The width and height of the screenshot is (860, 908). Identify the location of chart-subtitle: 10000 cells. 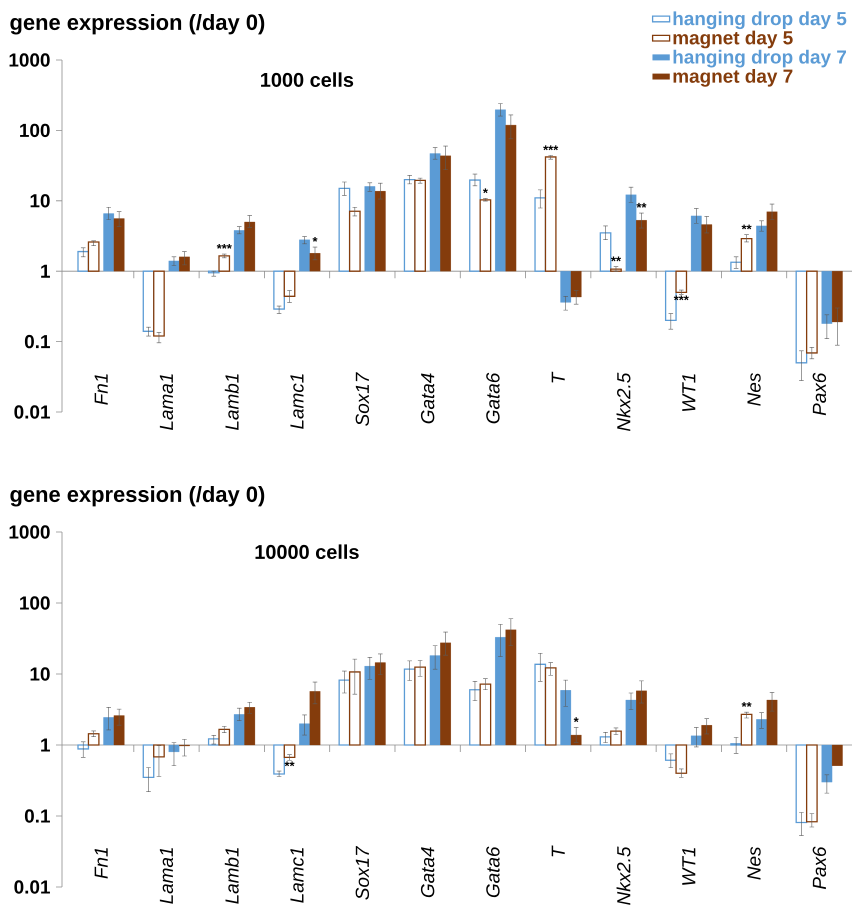
(307, 552).